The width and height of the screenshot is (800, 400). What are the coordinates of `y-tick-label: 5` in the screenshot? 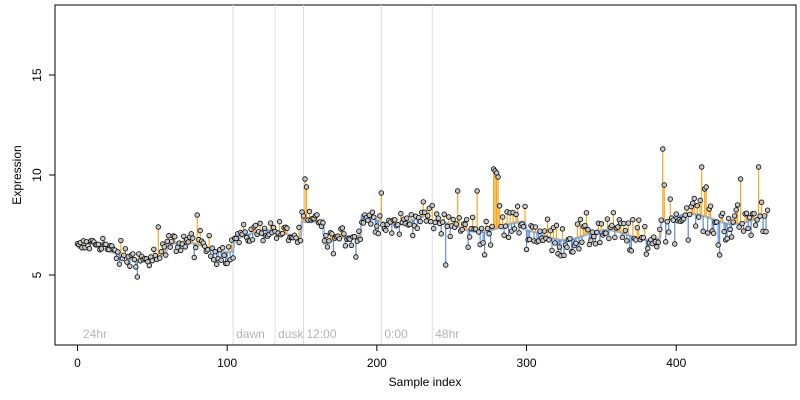 It's located at (37, 274).